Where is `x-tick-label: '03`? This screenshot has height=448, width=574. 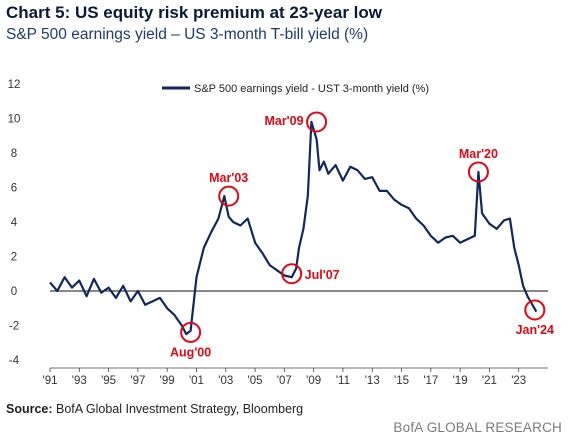 x-tick-label: '03 is located at coordinates (225, 381).